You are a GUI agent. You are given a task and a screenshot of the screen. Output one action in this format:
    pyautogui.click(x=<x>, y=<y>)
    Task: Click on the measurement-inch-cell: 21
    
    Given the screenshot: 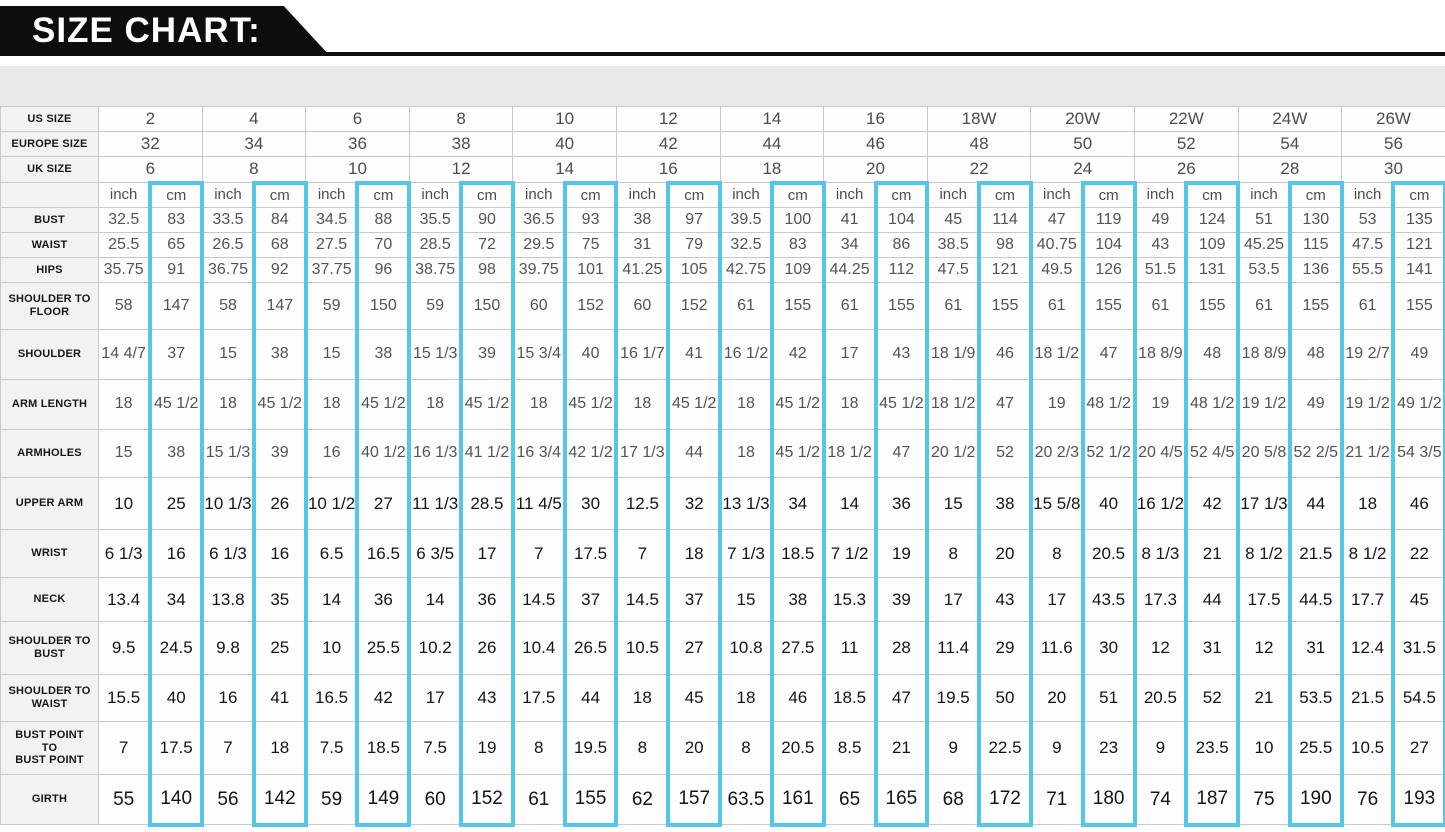 What is the action you would take?
    pyautogui.click(x=1264, y=698)
    